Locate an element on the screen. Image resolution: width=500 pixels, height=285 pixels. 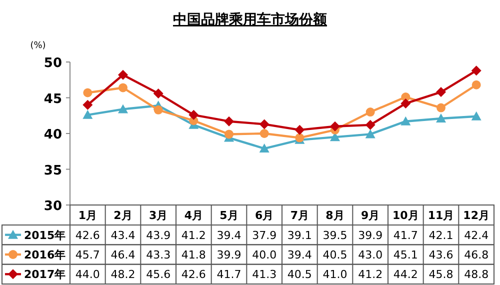
y-tick-label: 40 is located at coordinates (53, 135).